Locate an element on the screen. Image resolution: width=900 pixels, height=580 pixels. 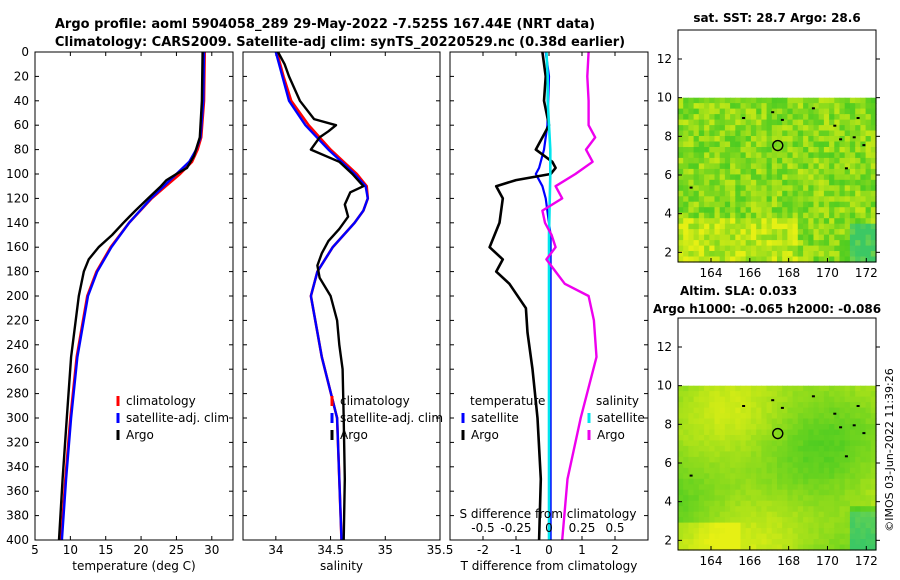
y-tick-label: 340 is located at coordinates (17, 467).